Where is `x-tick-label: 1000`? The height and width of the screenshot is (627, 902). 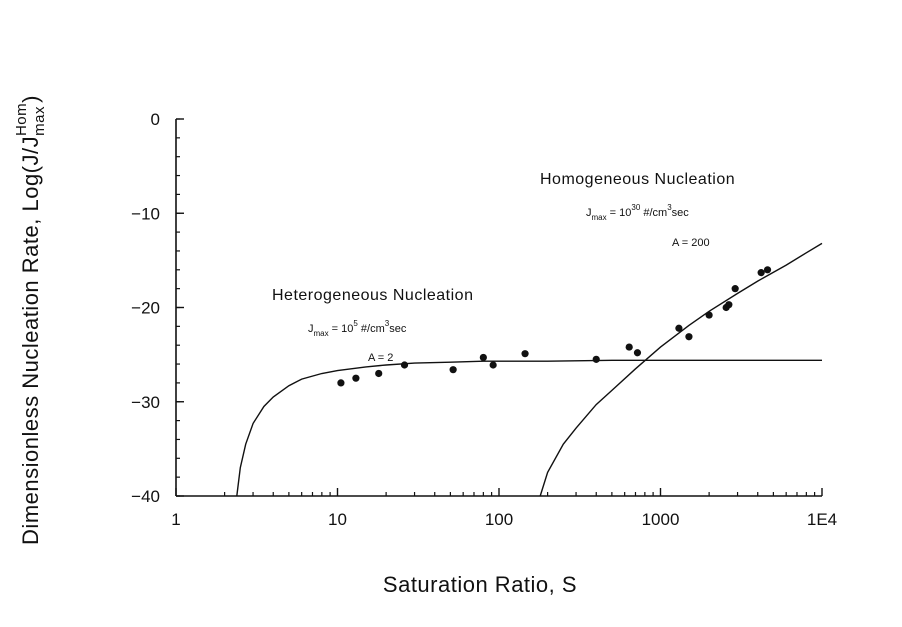
x-tick-label: 1000 is located at coordinates (661, 519).